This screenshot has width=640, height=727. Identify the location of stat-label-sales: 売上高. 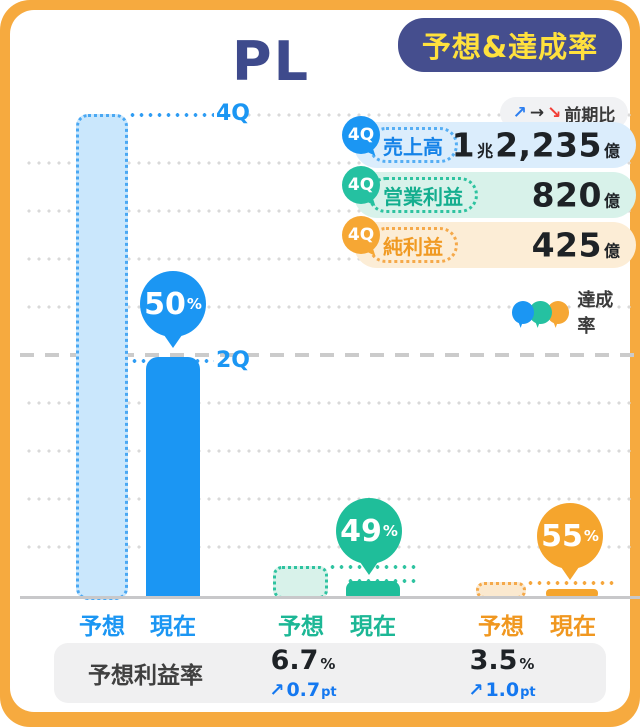
(413, 145).